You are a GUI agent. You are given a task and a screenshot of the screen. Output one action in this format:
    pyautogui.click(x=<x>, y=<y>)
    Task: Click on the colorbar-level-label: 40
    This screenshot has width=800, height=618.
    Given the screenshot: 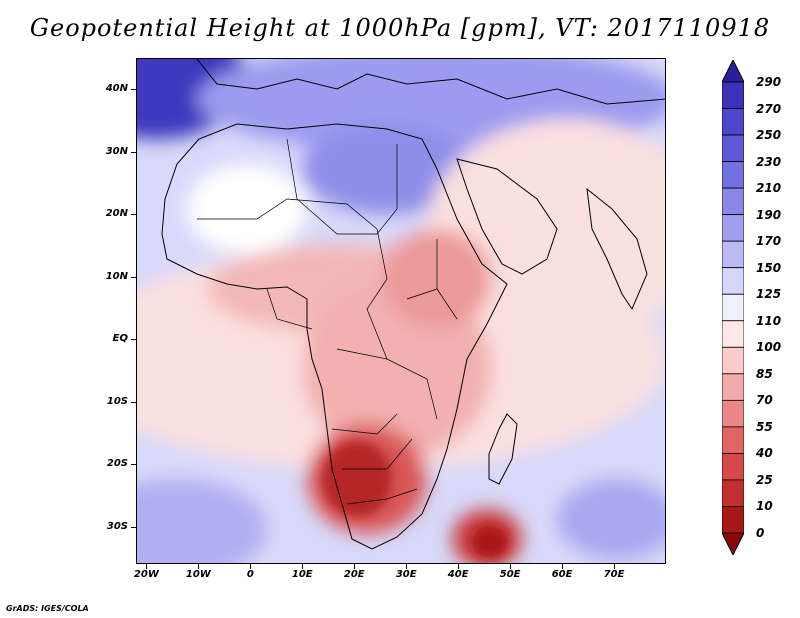 What is the action you would take?
    pyautogui.click(x=764, y=453)
    